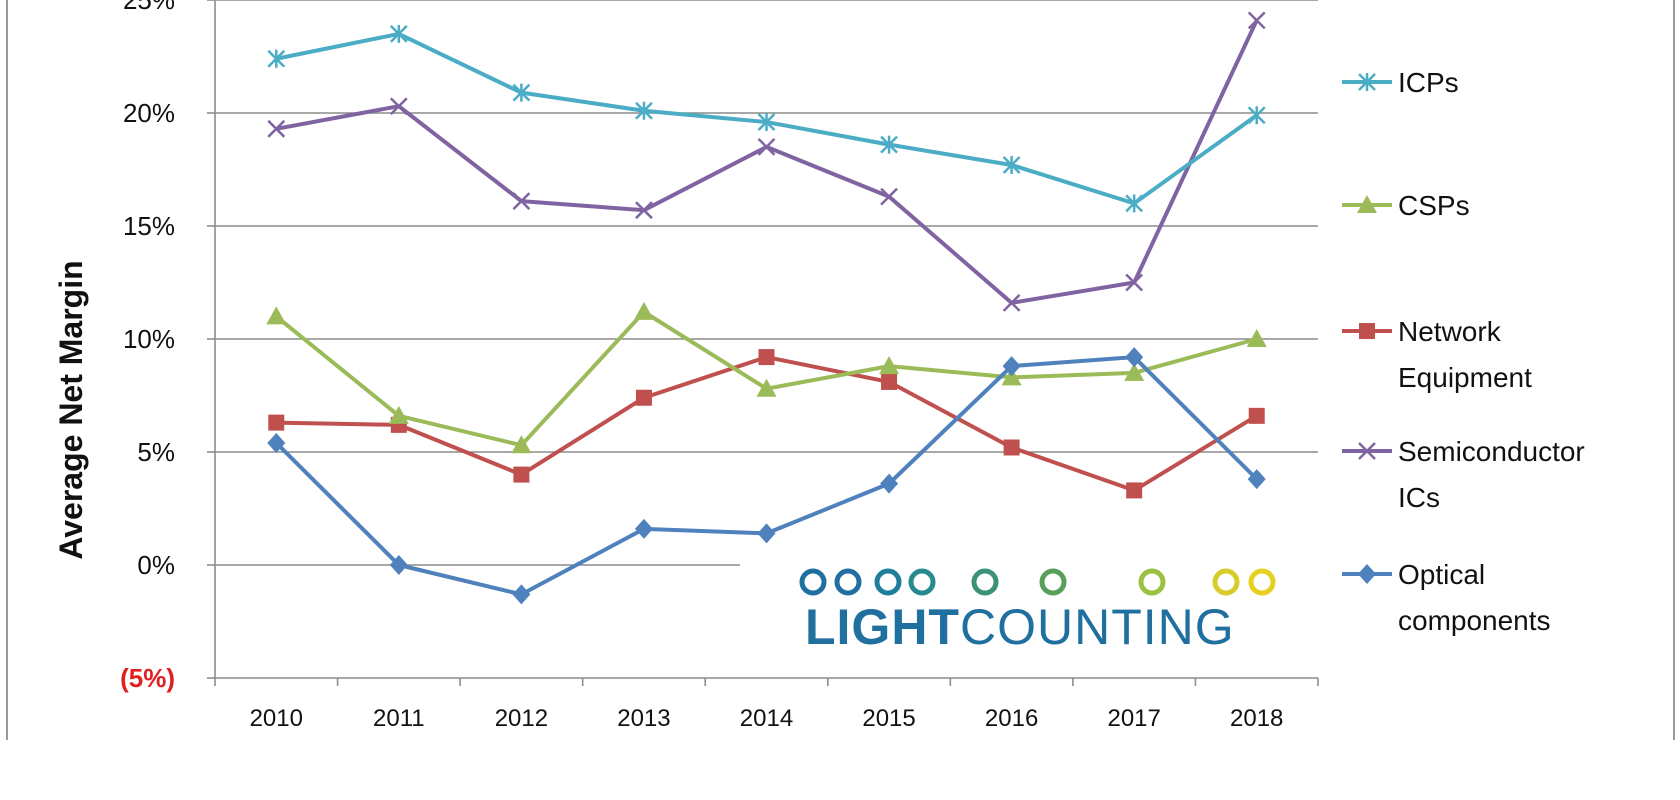 Image resolution: width=1680 pixels, height=800 pixels. Describe the element at coordinates (1465, 377) in the screenshot. I see `legend-label: Equipment` at that location.